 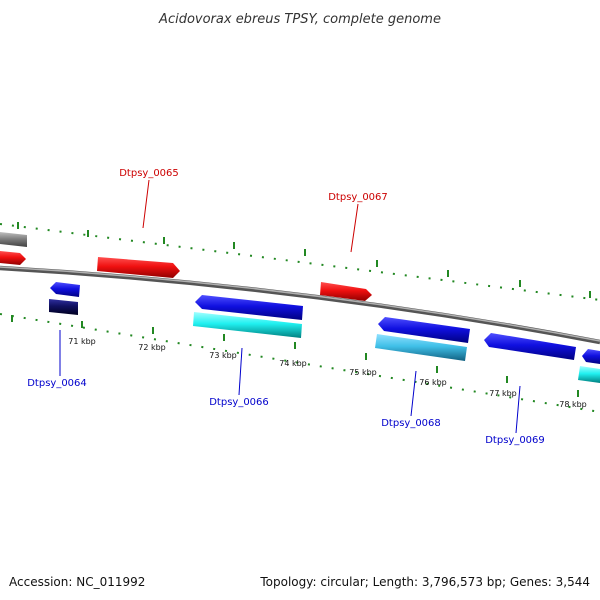 What do you see at coordinates (77, 582) in the screenshot?
I see `accession-text: Accession: NC_011992` at bounding box center [77, 582].